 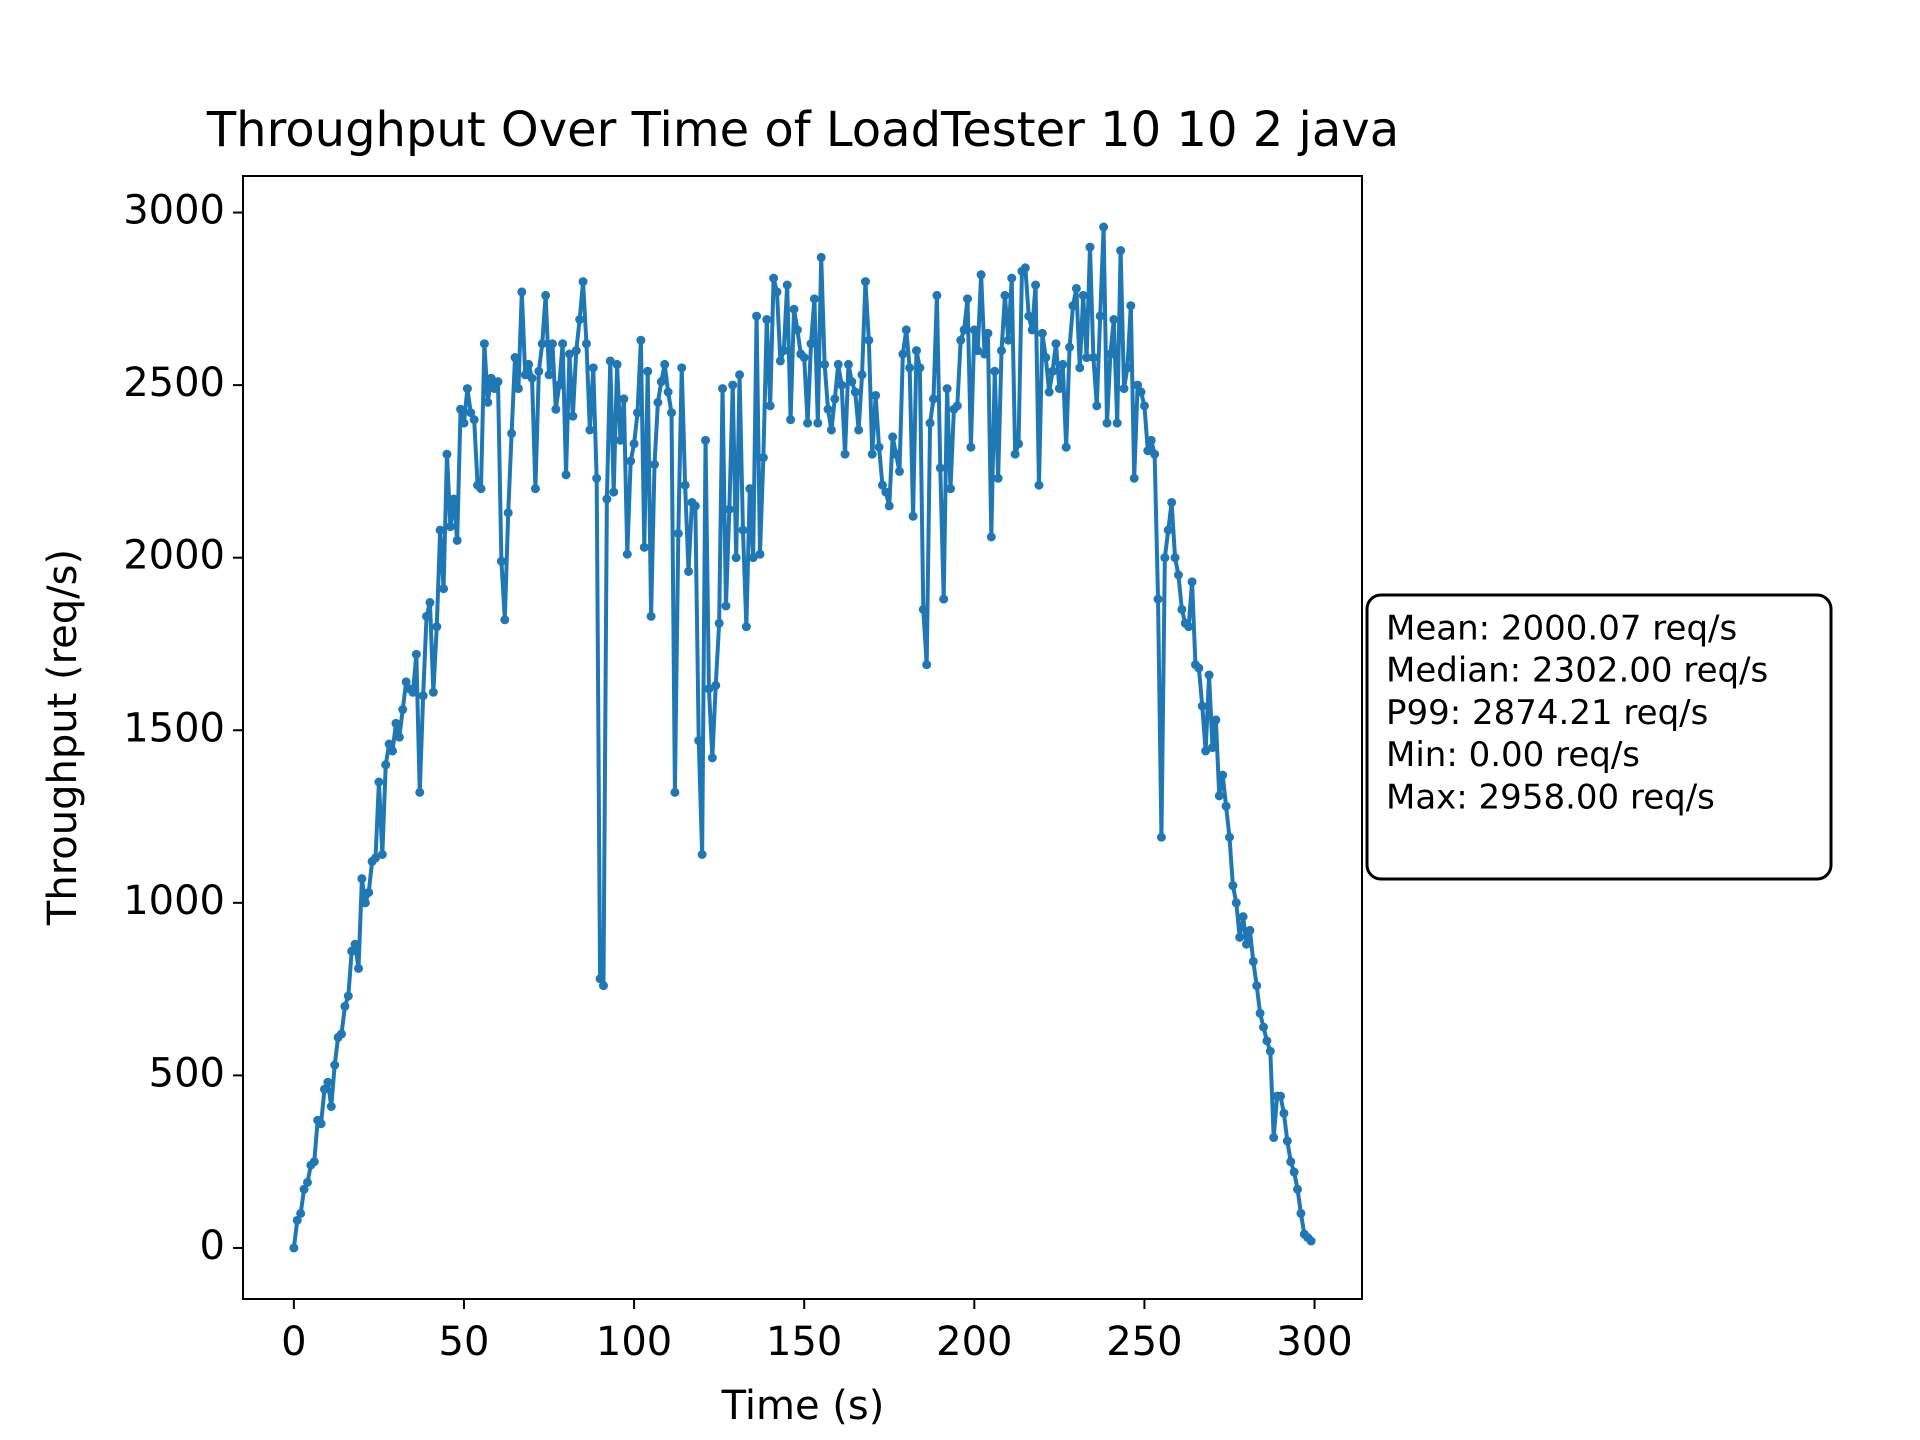 What do you see at coordinates (464, 1342) in the screenshot?
I see `x-tick-label: 50` at bounding box center [464, 1342].